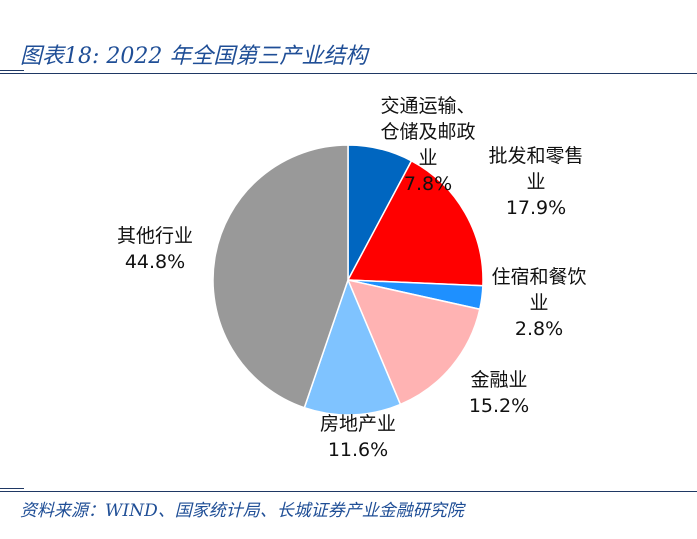 The image size is (697, 539). Describe the element at coordinates (12, 70) in the screenshot. I see `title-rule-stub` at that location.